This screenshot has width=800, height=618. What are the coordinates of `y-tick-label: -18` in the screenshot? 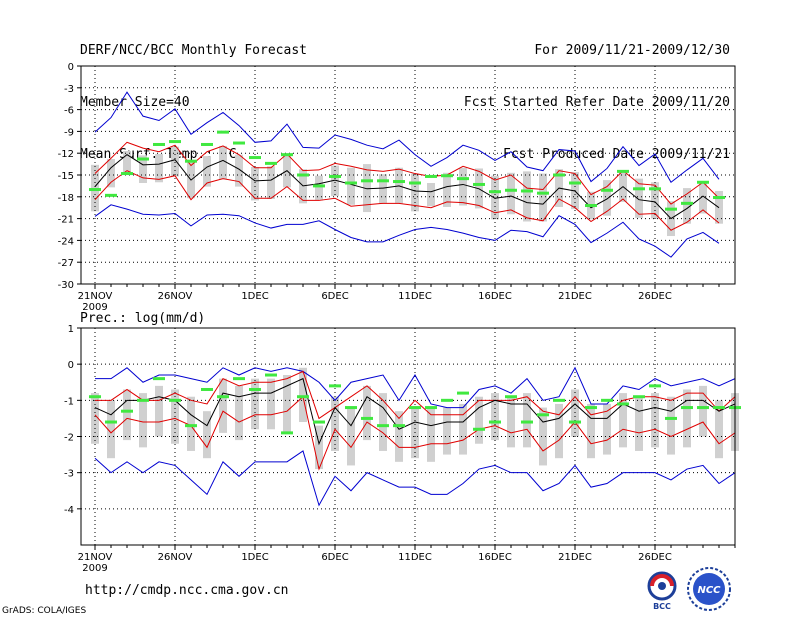 It's located at (66, 198).